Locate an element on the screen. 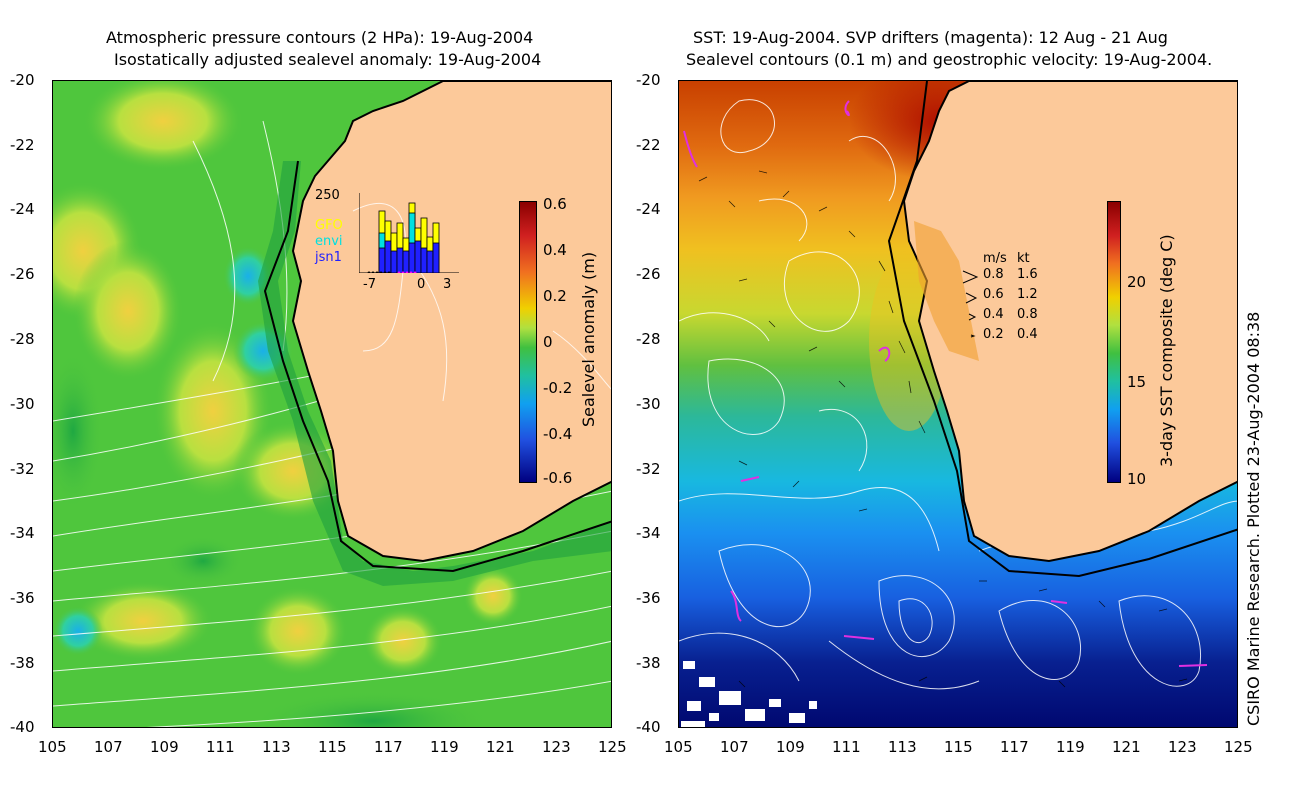 The height and width of the screenshot is (798, 1301). velocity-key-row-0-ms: 0.8 is located at coordinates (993, 274).